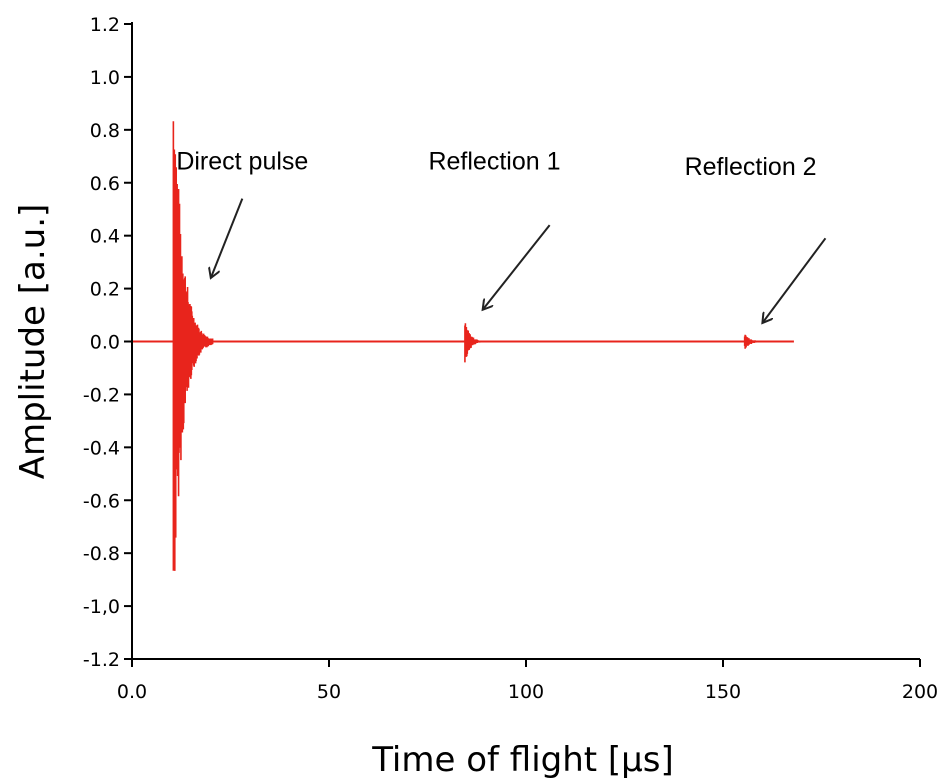 The height and width of the screenshot is (778, 944). Describe the element at coordinates (920, 692) in the screenshot. I see `x-tick-label: 200` at that location.